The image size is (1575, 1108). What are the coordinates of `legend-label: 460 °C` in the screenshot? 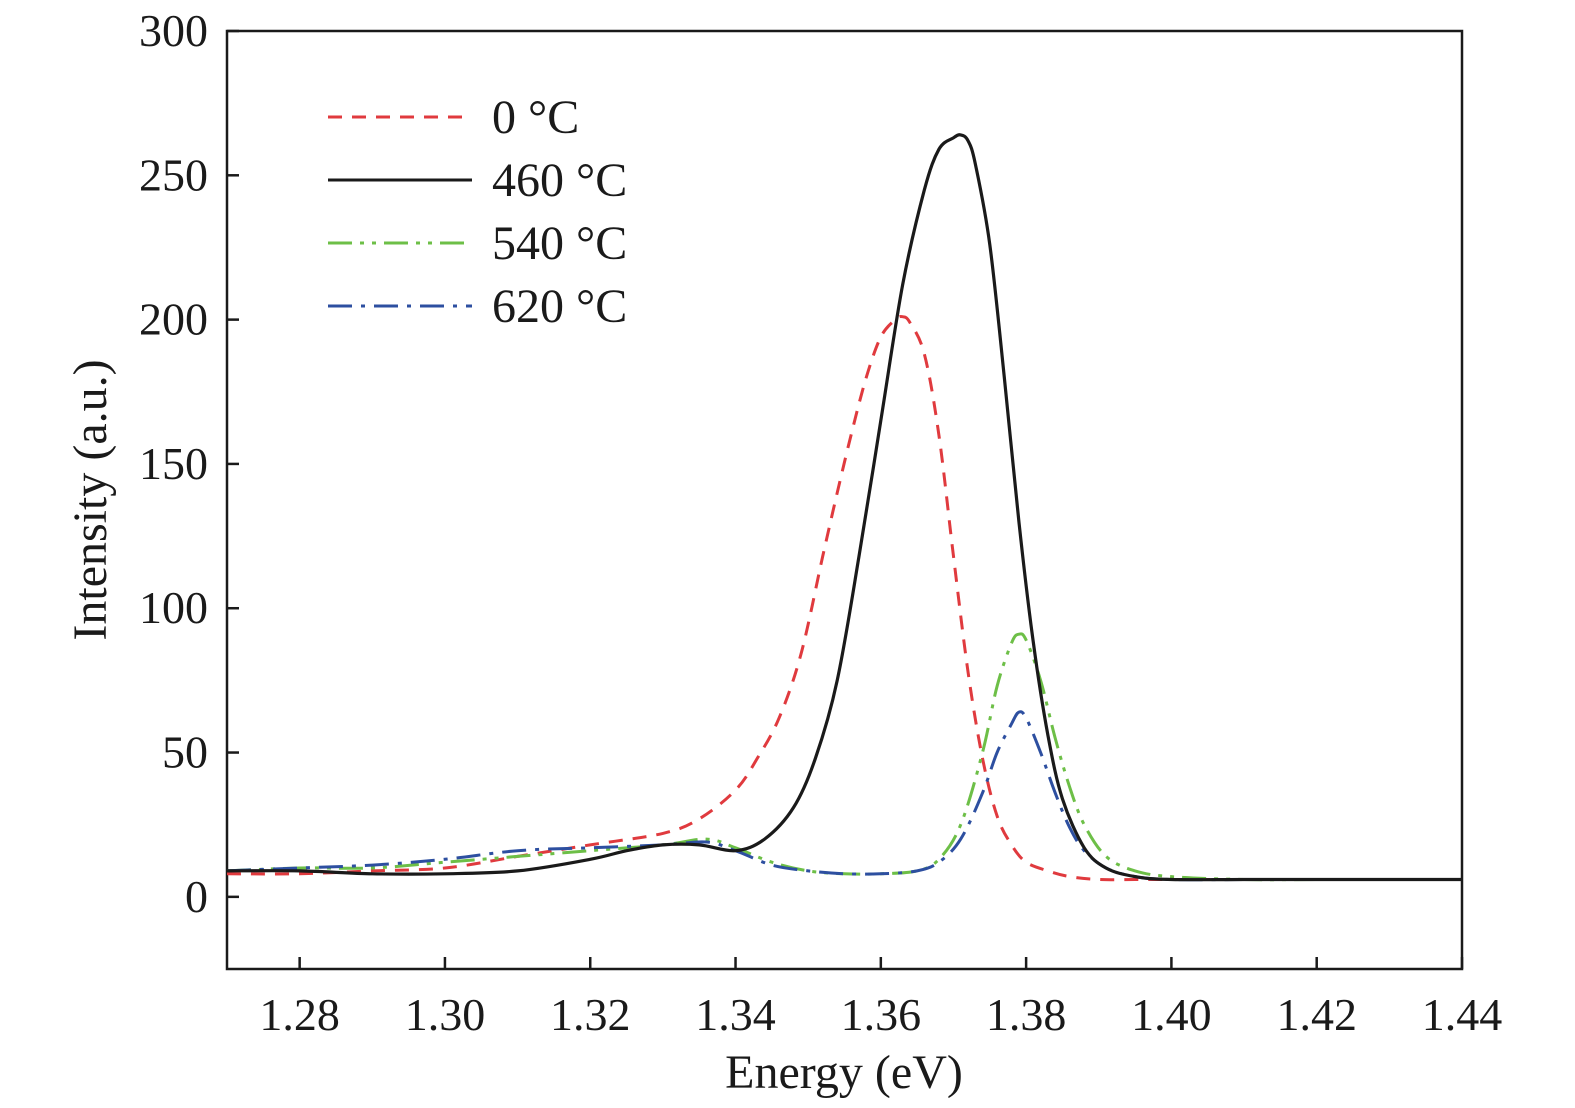 It's located at (559, 180).